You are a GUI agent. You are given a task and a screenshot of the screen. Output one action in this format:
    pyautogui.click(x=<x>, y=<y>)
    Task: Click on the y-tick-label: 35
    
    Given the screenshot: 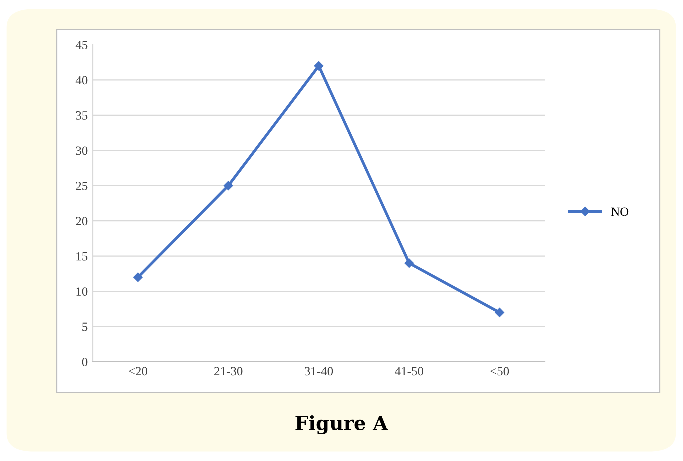 What is the action you would take?
    pyautogui.click(x=82, y=116)
    